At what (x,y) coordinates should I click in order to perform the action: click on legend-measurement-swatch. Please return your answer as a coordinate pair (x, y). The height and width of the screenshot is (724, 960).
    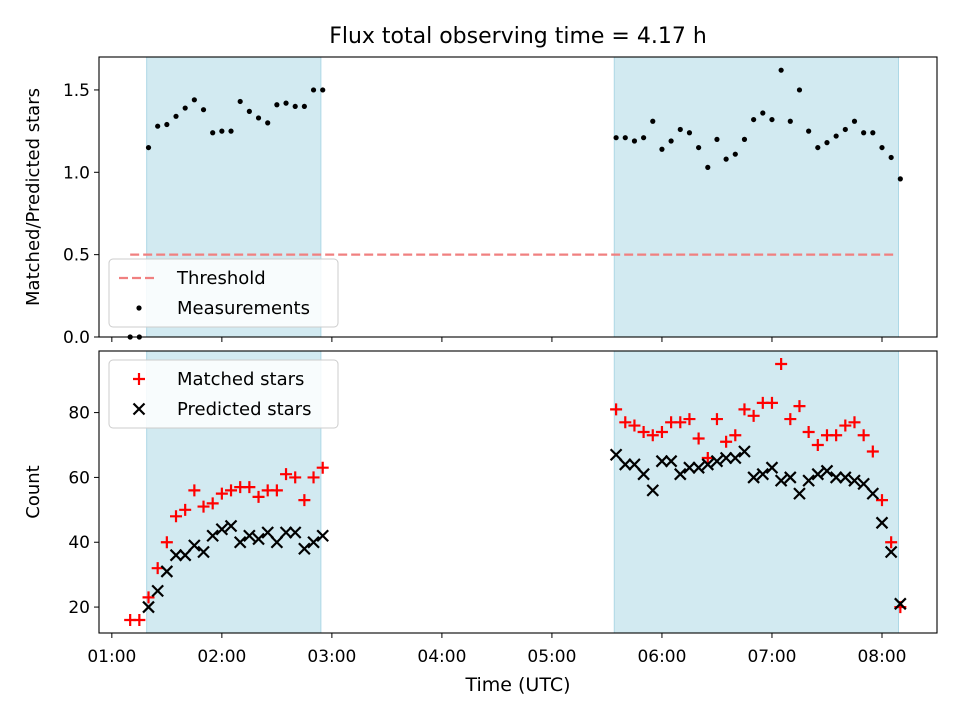
    Looking at the image, I should click on (139, 308).